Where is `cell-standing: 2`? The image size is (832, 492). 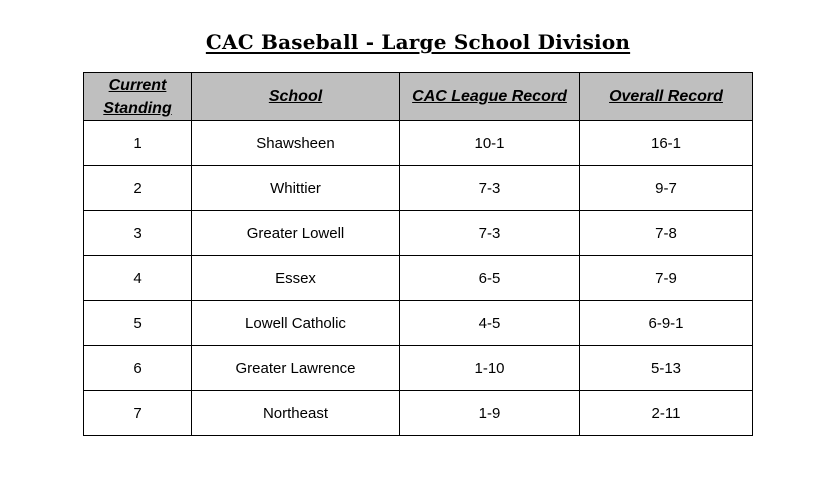 cell-standing: 2 is located at coordinates (137, 188).